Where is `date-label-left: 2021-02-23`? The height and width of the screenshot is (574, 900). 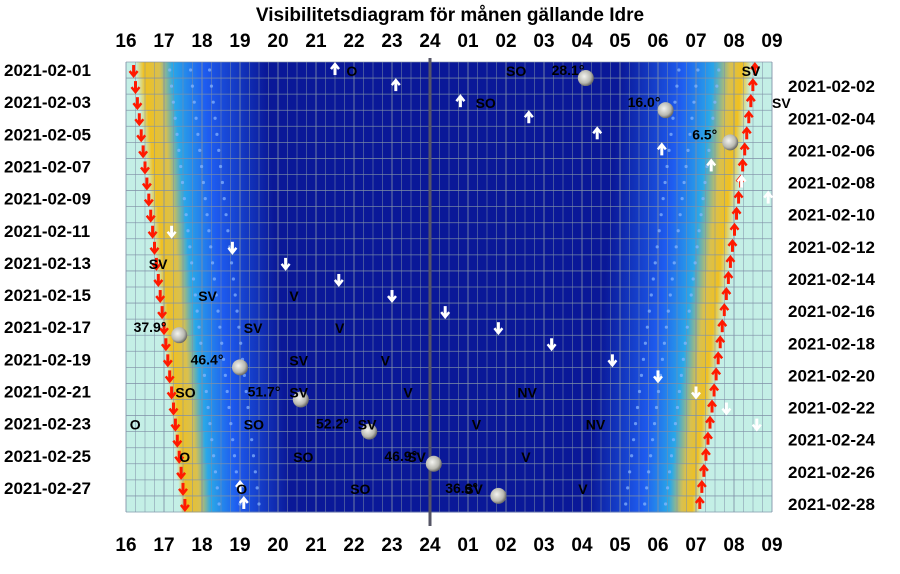 date-label-left: 2021-02-23 is located at coordinates (47, 424).